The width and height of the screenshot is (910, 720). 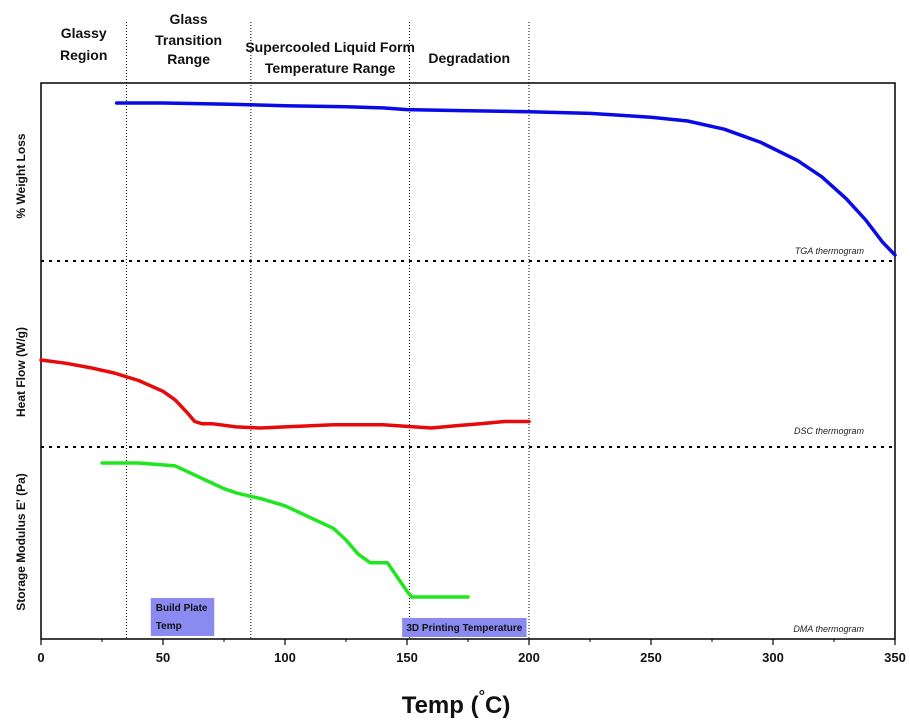 What do you see at coordinates (189, 19) in the screenshot?
I see `region-label-2-line-1: Glass` at bounding box center [189, 19].